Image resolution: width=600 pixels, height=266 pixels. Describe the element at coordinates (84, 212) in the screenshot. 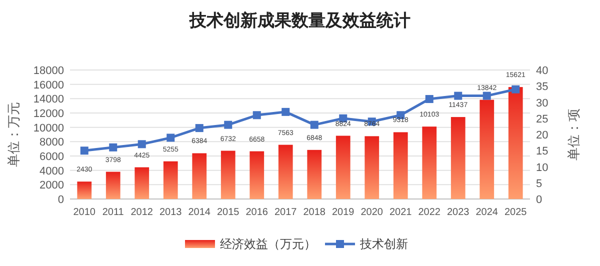

I see `x-tick-label: 2010` at that location.